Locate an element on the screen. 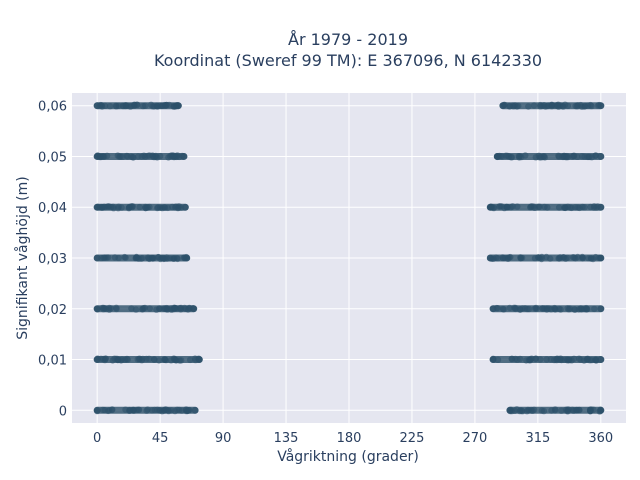 This screenshot has height=480, width=640. x-tick-label: 0 is located at coordinates (97, 438).